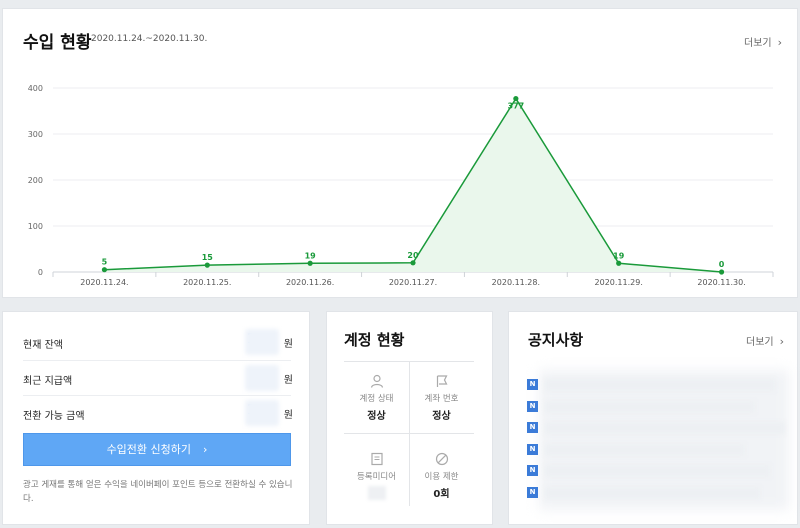  I want to click on registered-media-label: 등록미디어, so click(376, 477).